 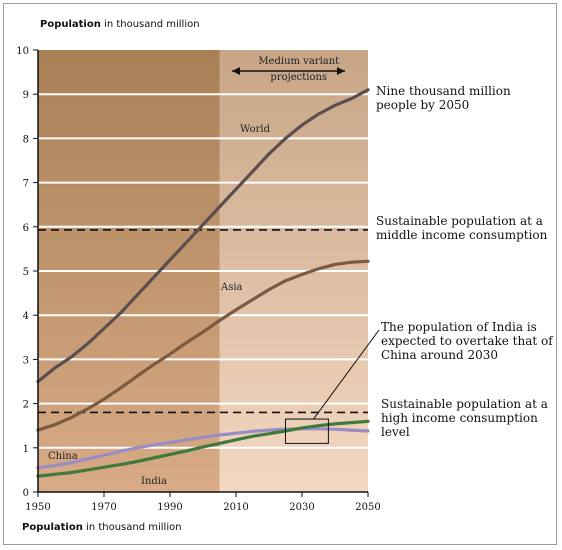 What do you see at coordinates (231, 287) in the screenshot?
I see `label-asia: Asia` at bounding box center [231, 287].